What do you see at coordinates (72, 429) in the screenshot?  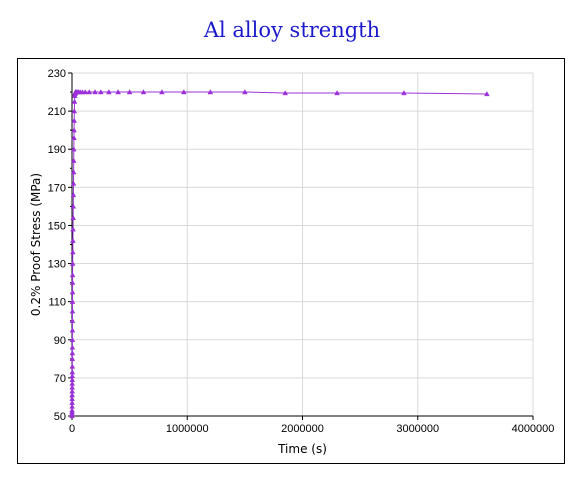 I see `x-tick-label: 0` at bounding box center [72, 429].